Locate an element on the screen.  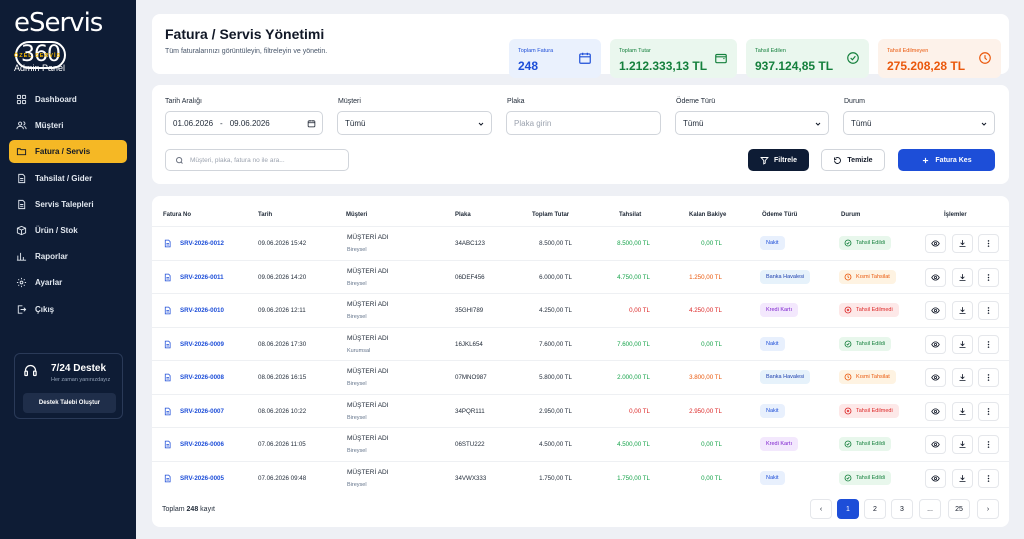
check-circle-icon is located at coordinates (853, 58).